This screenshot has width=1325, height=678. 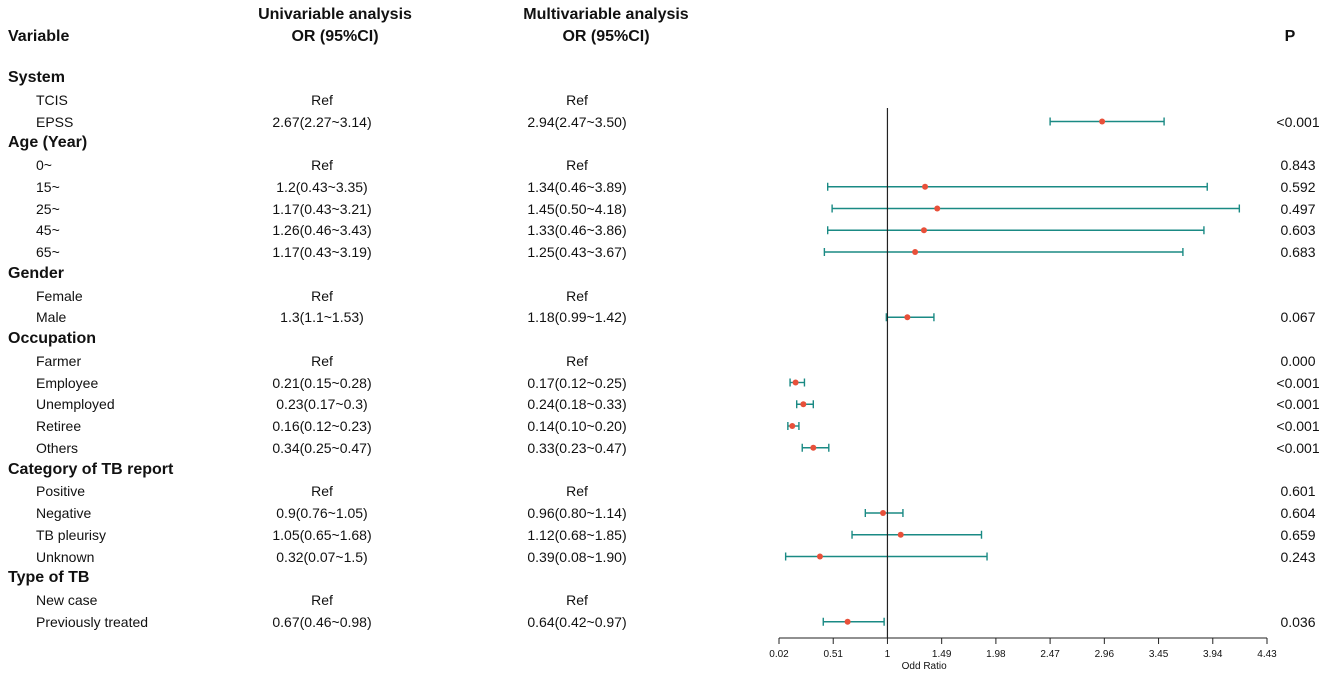 I want to click on group-label: Category of TB report, so click(x=91, y=469).